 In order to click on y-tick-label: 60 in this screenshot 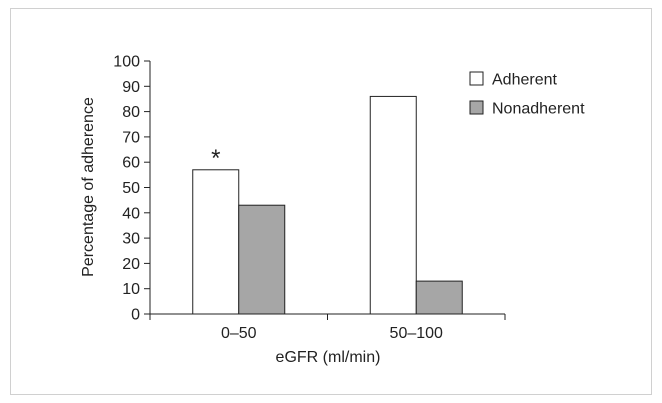, I will do `click(131, 163)`.